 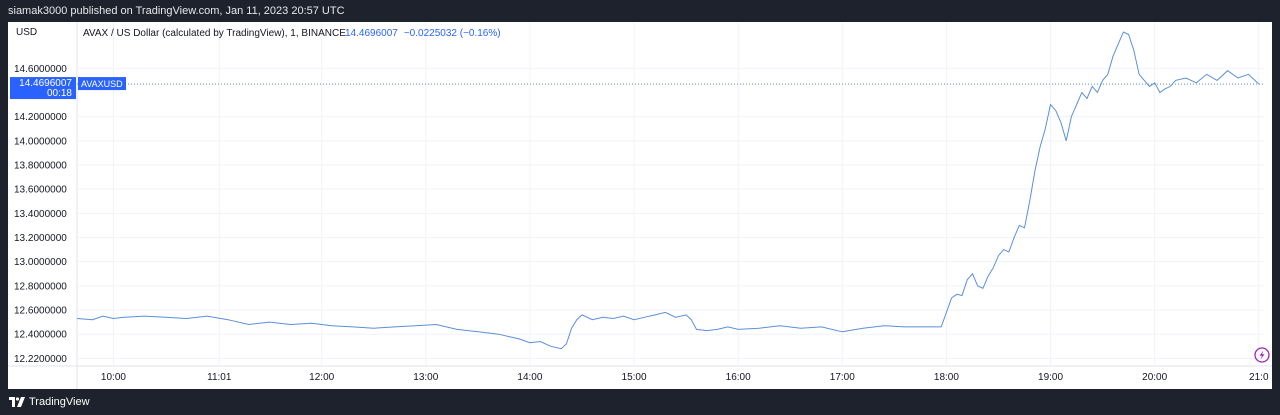 What do you see at coordinates (425, 377) in the screenshot?
I see `x-tick-label: 13:00` at bounding box center [425, 377].